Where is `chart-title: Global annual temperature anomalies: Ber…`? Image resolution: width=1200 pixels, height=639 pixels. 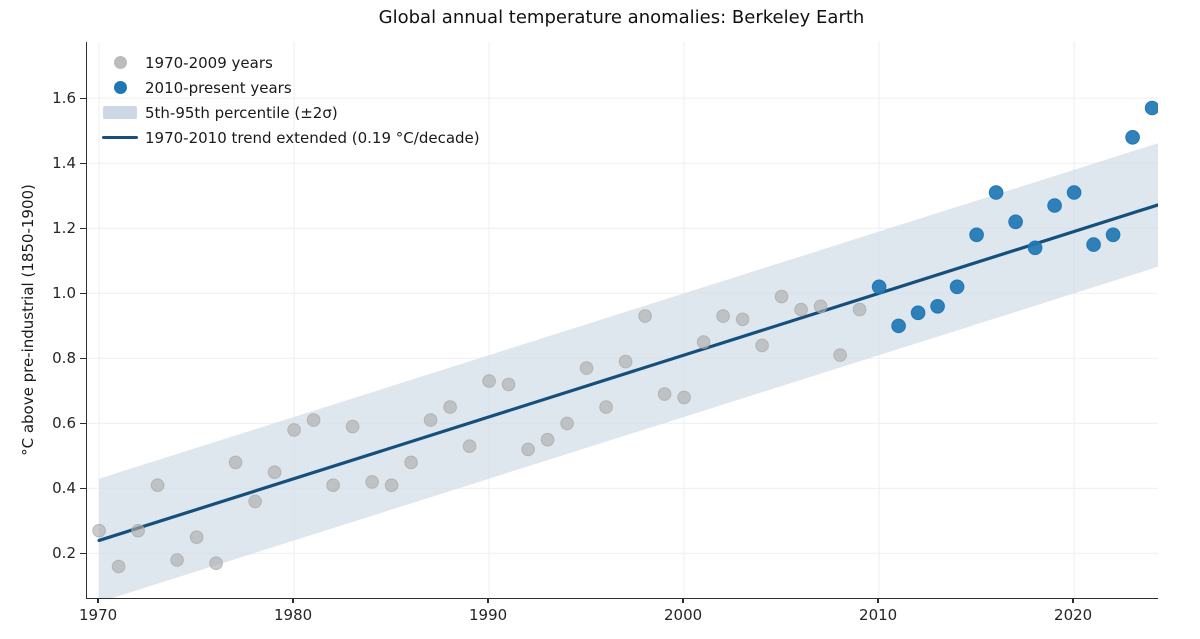 chart-title: Global annual temperature anomalies: Ber… is located at coordinates (621, 17).